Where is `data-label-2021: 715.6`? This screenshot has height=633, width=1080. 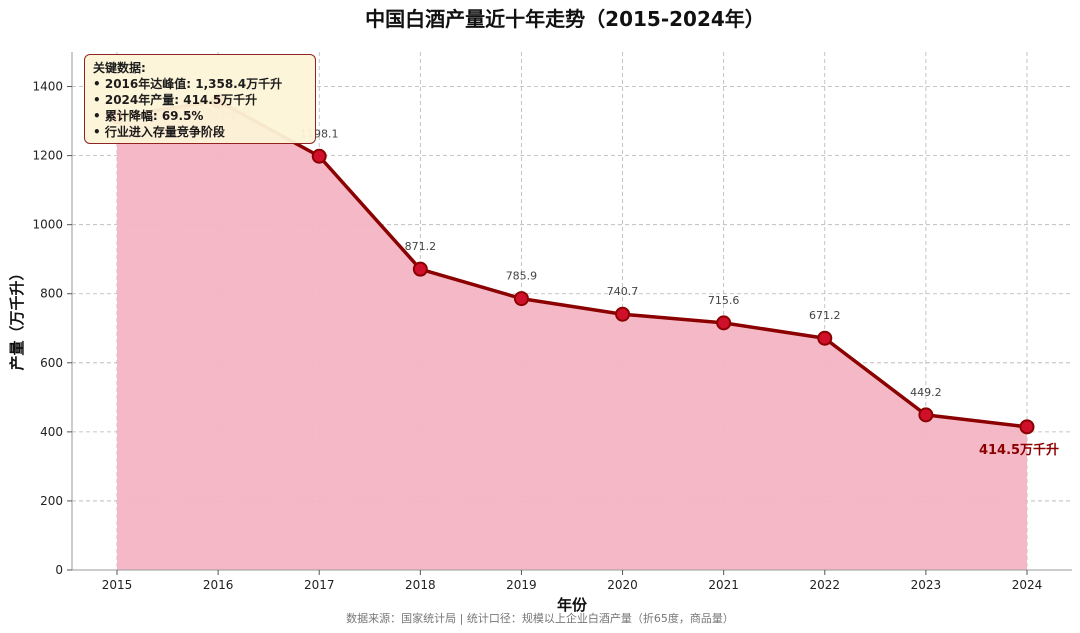
data-label-2021: 715.6 is located at coordinates (724, 300).